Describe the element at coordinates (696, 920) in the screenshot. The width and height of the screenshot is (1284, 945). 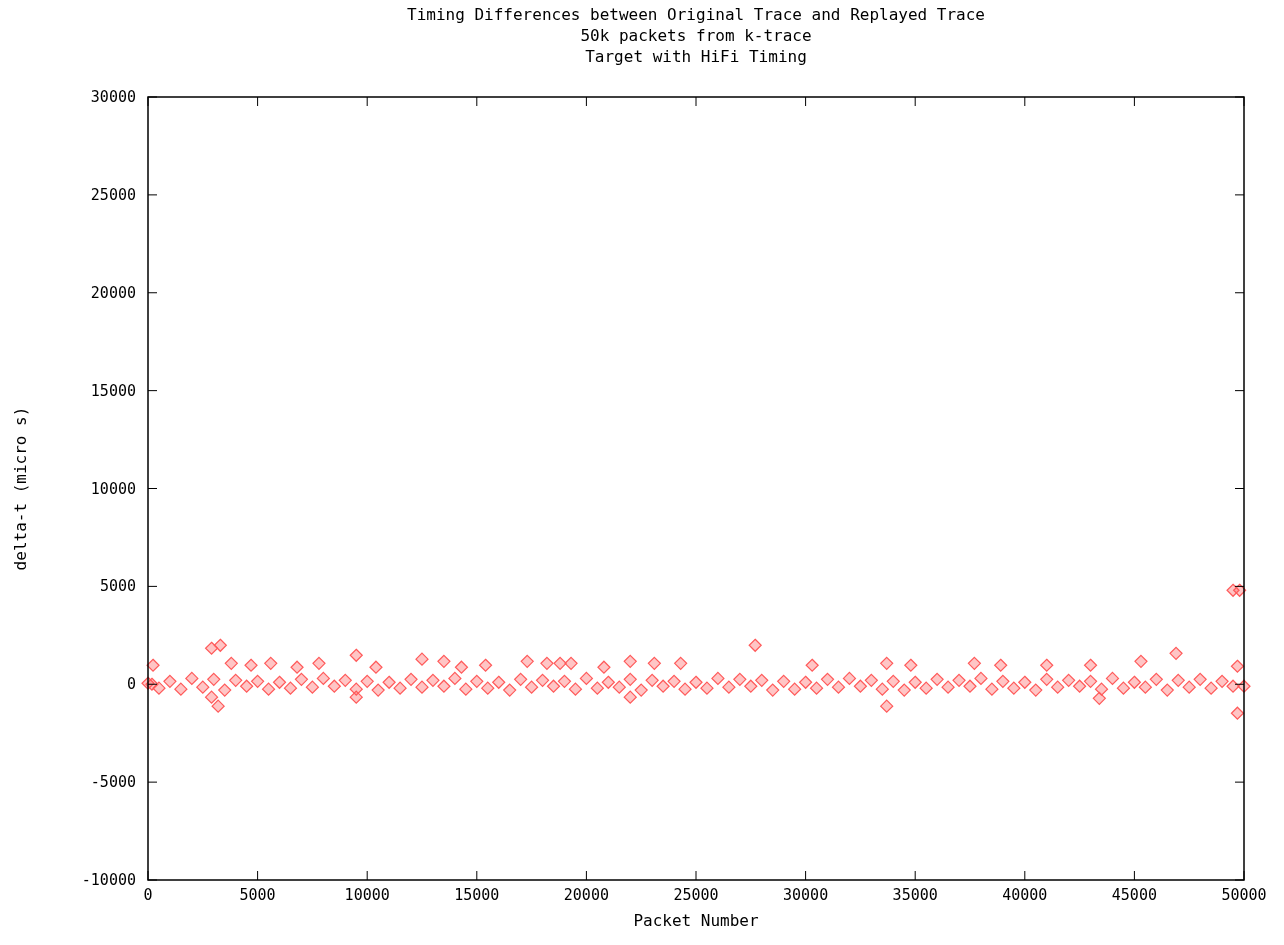
I see `x-axis-title: Packet Number` at that location.